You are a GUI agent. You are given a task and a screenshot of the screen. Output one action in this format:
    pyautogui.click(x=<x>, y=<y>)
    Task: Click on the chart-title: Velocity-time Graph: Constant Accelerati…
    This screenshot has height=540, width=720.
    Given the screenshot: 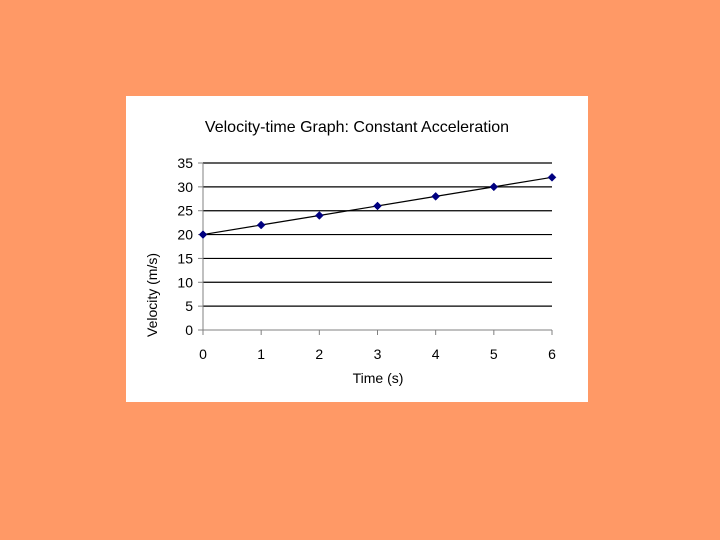 What is the action you would take?
    pyautogui.click(x=357, y=127)
    